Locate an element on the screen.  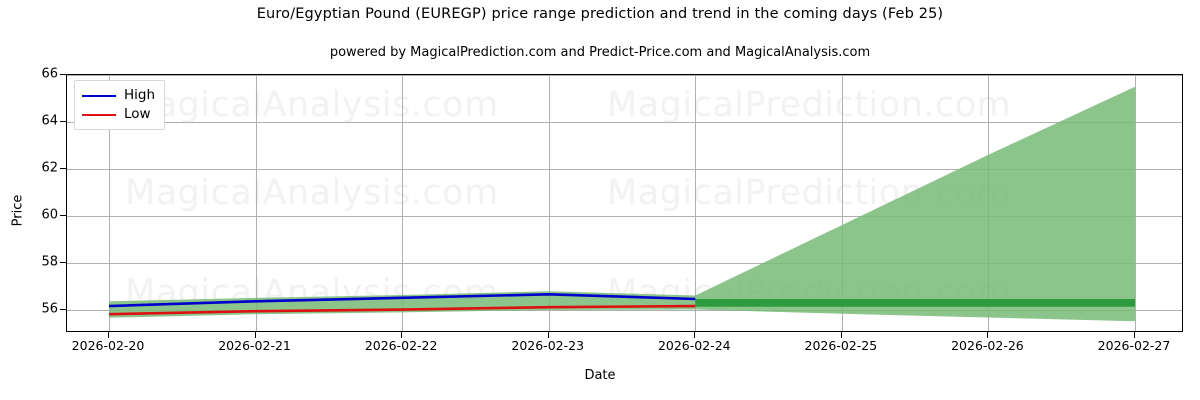
legend-color-swatch-low is located at coordinates (99, 114).